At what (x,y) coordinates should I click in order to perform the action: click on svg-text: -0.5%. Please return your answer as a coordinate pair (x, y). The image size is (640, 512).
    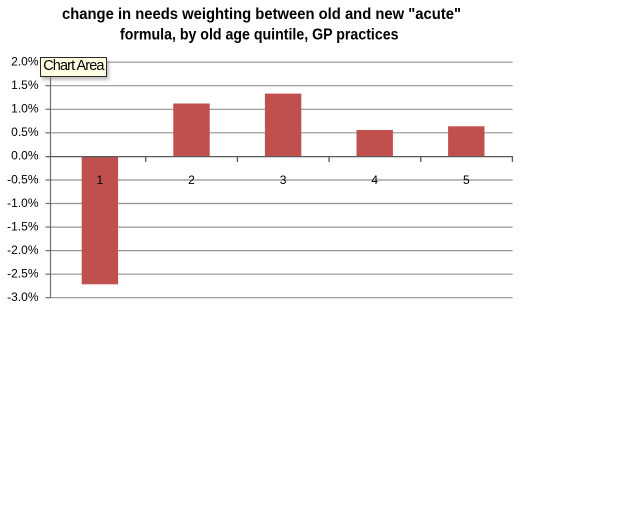
    Looking at the image, I should click on (23, 179).